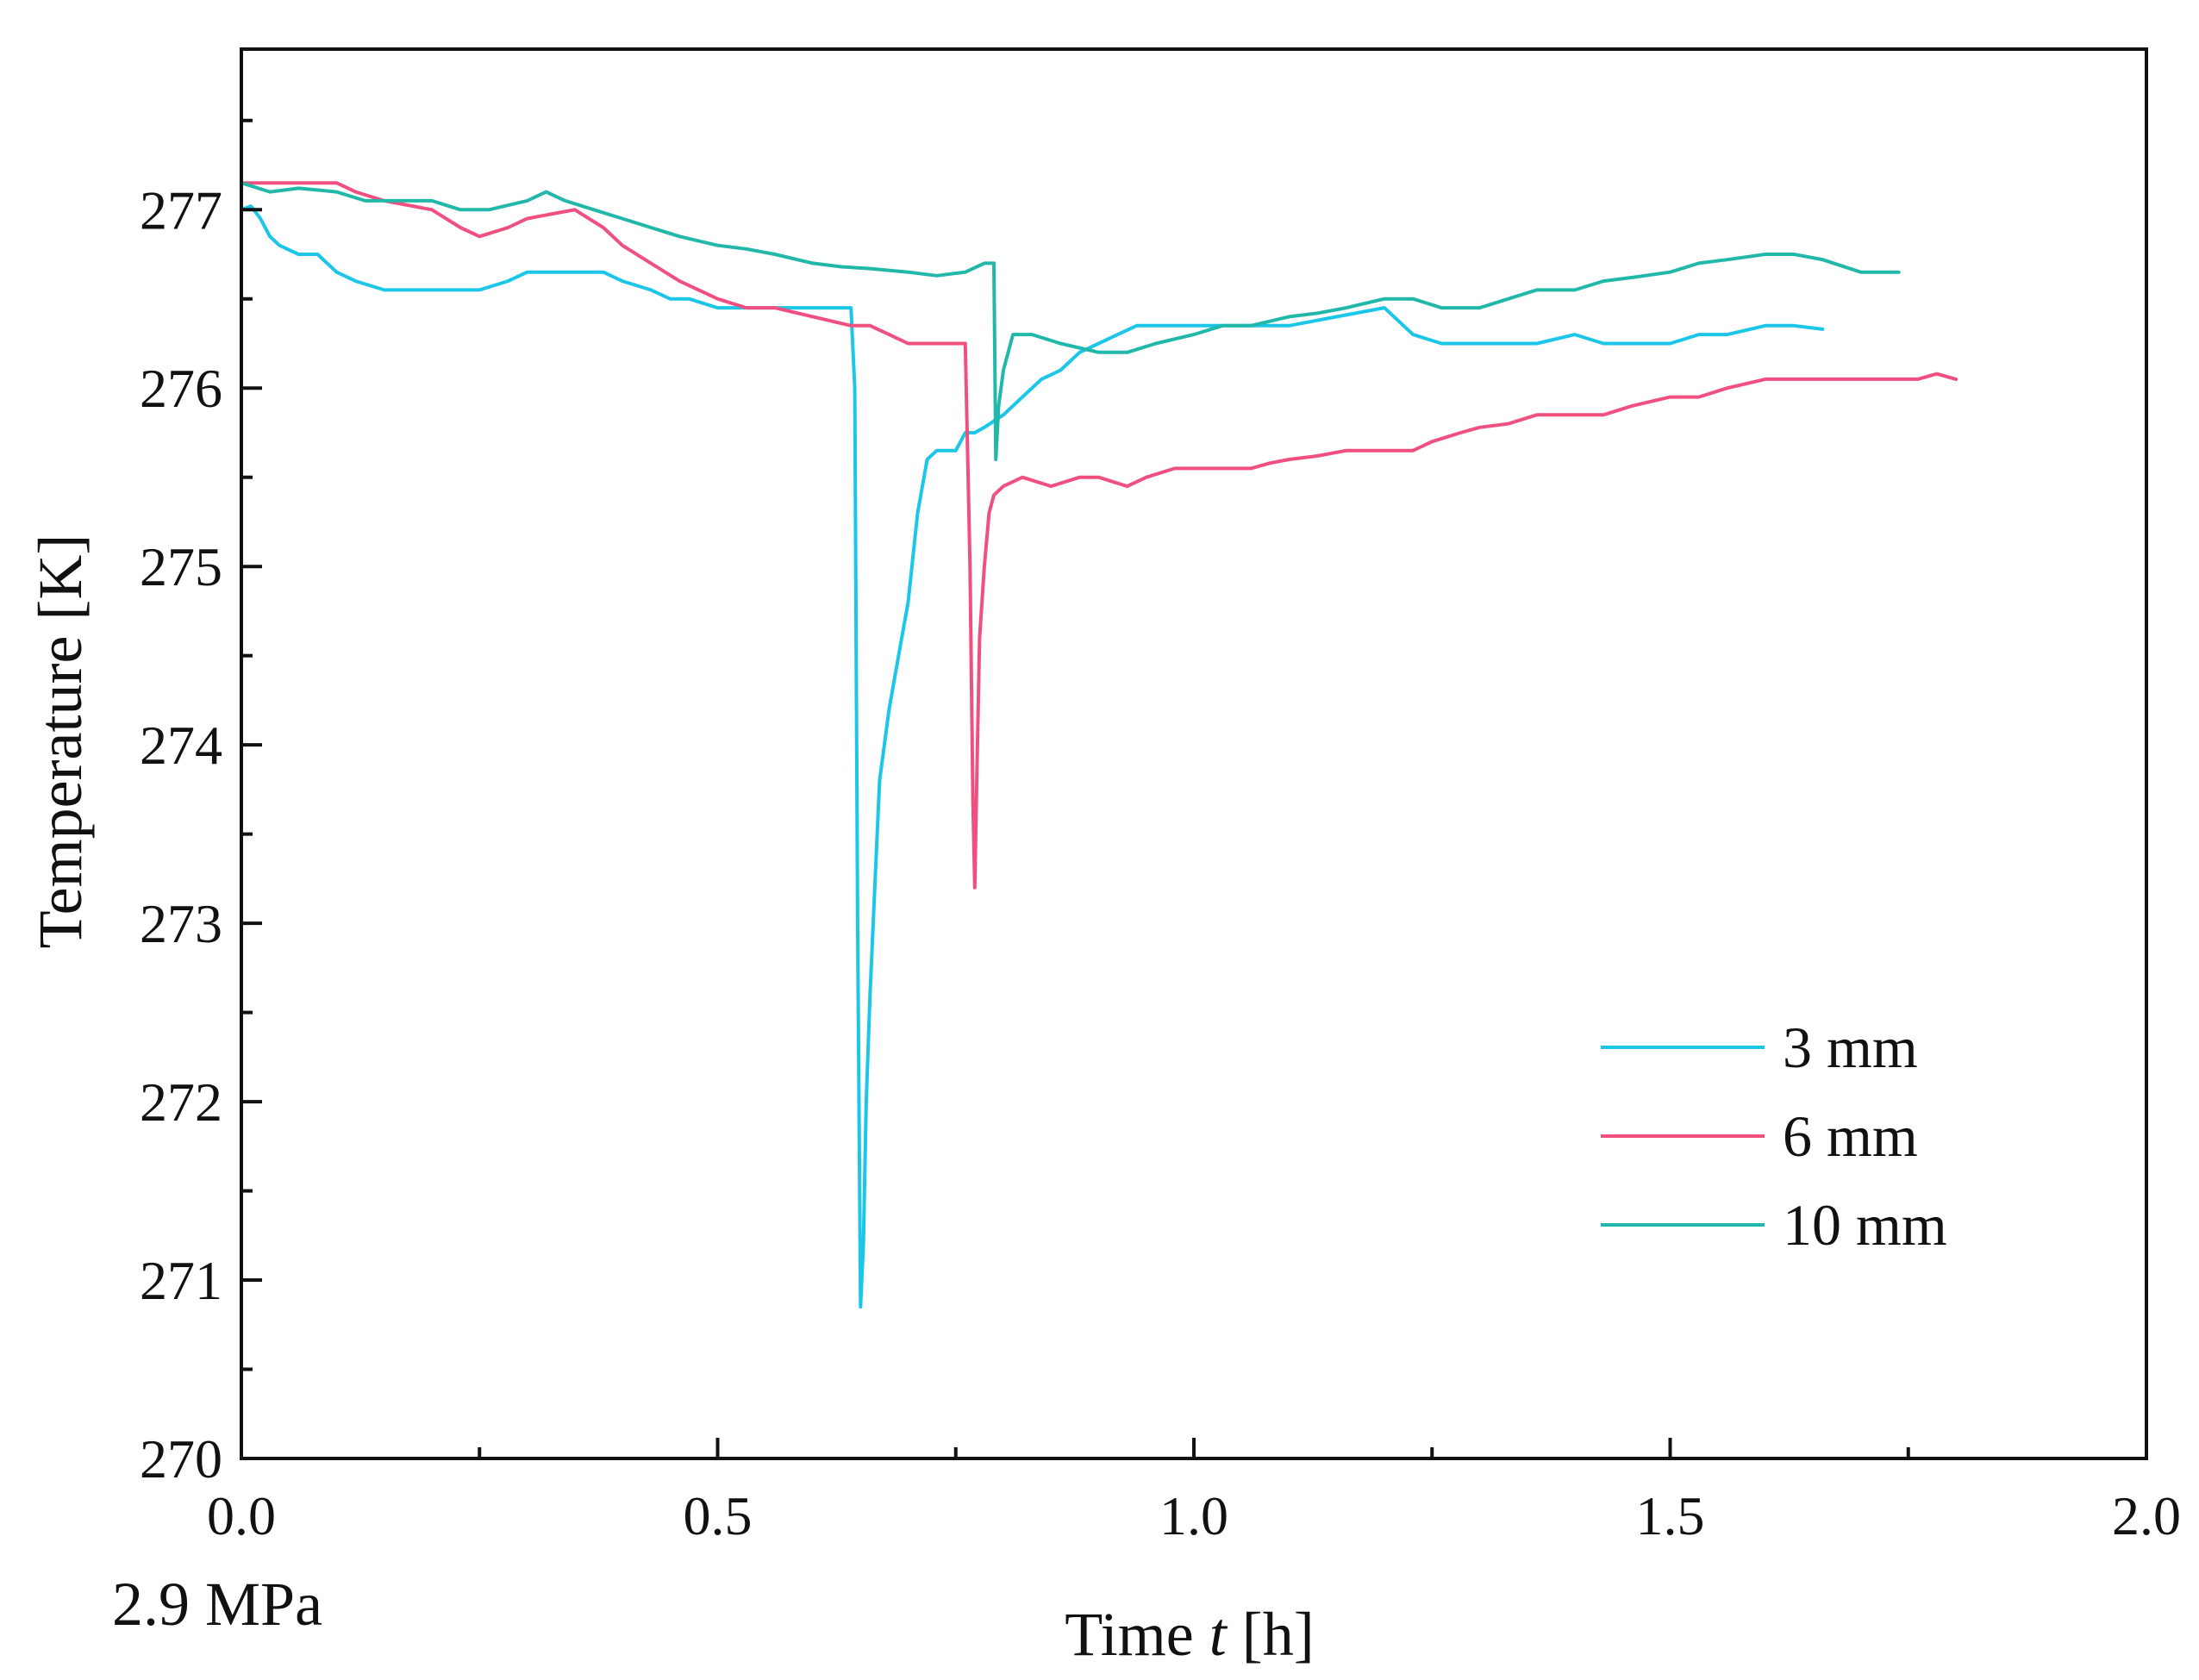 The image size is (2199, 1680). Describe the element at coordinates (1850, 1047) in the screenshot. I see `legend-label: 3 mm` at that location.